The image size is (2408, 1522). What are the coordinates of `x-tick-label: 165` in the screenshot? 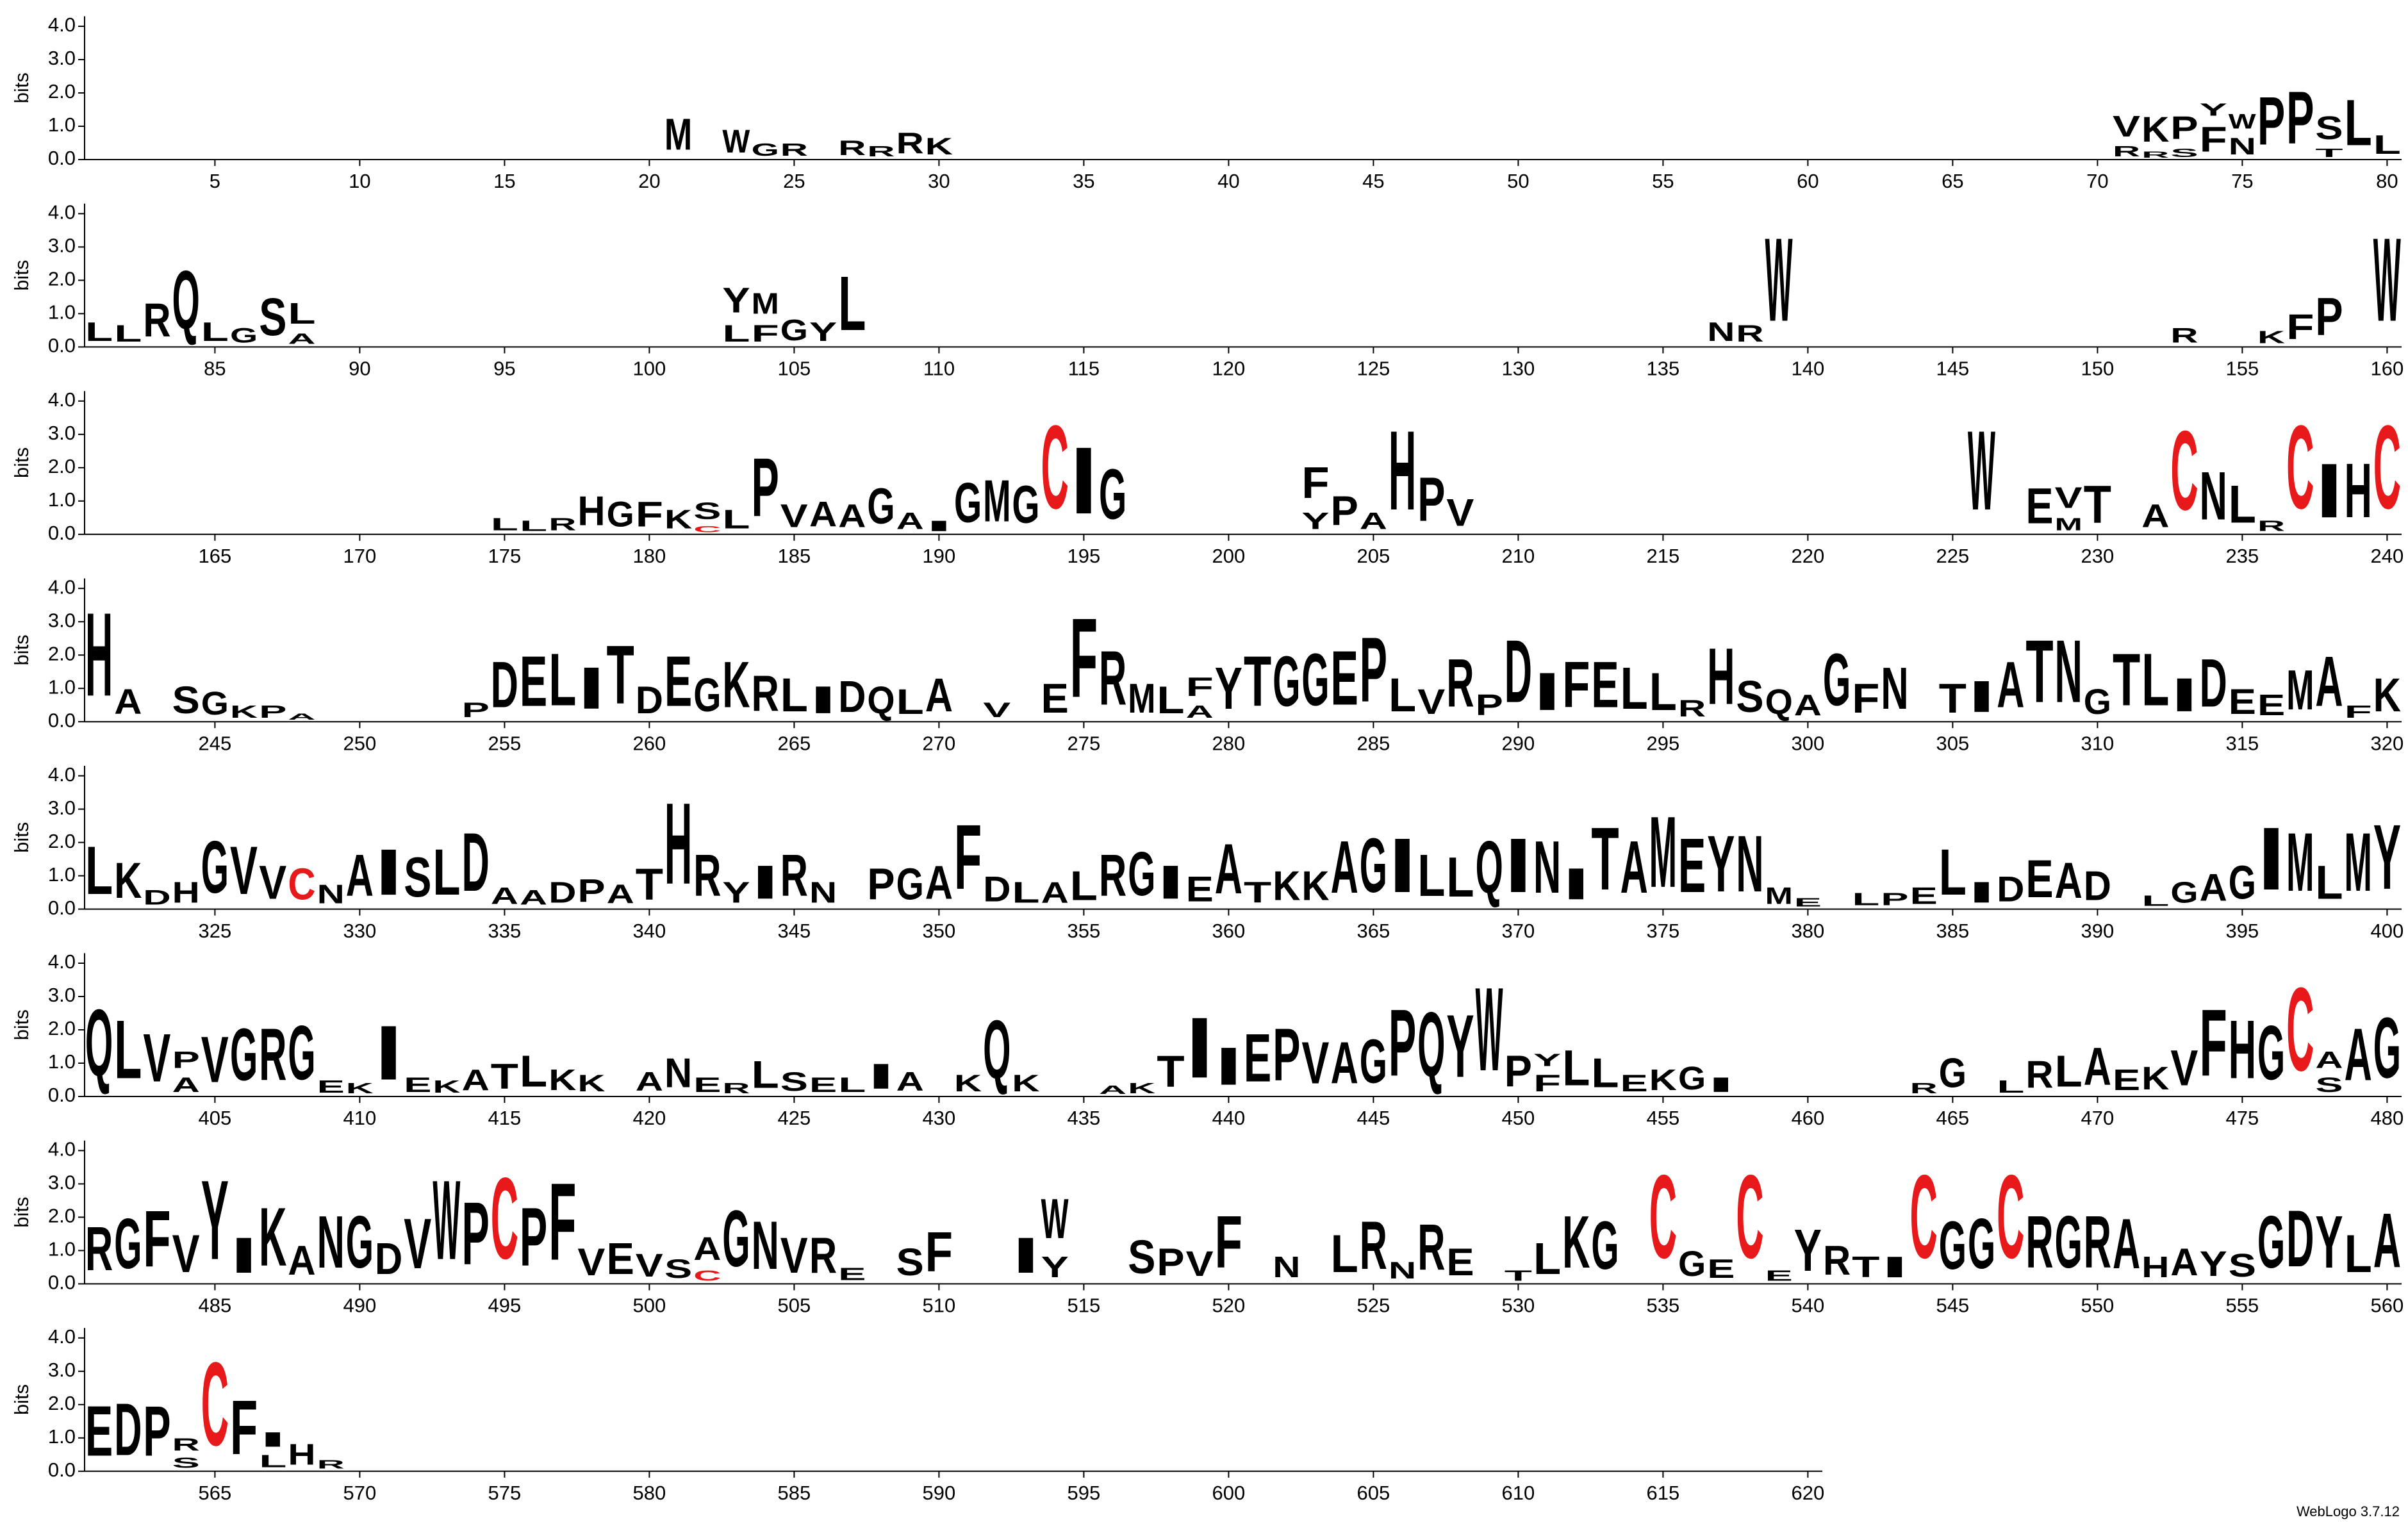 It's located at (216, 556).